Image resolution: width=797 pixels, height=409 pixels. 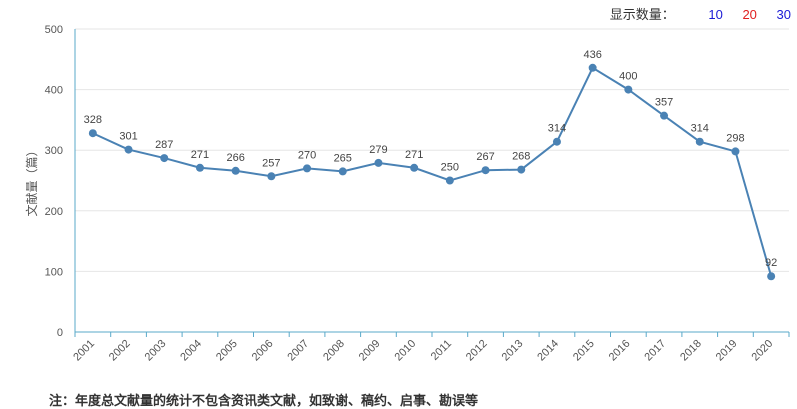 I want to click on y-tick-label-0: 0, so click(x=60, y=333).